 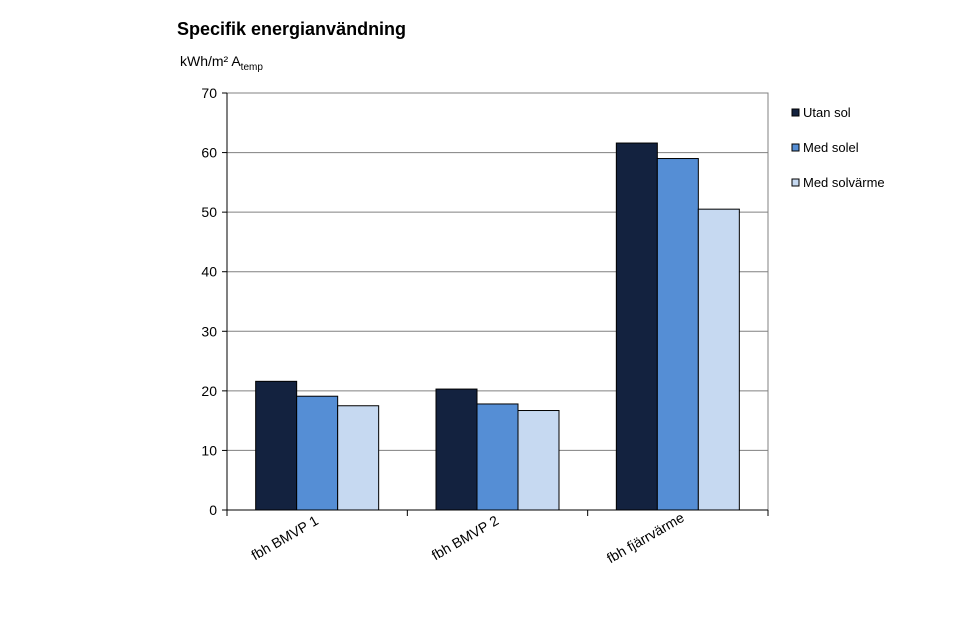 I want to click on y-tick-label: 70, so click(x=209, y=93).